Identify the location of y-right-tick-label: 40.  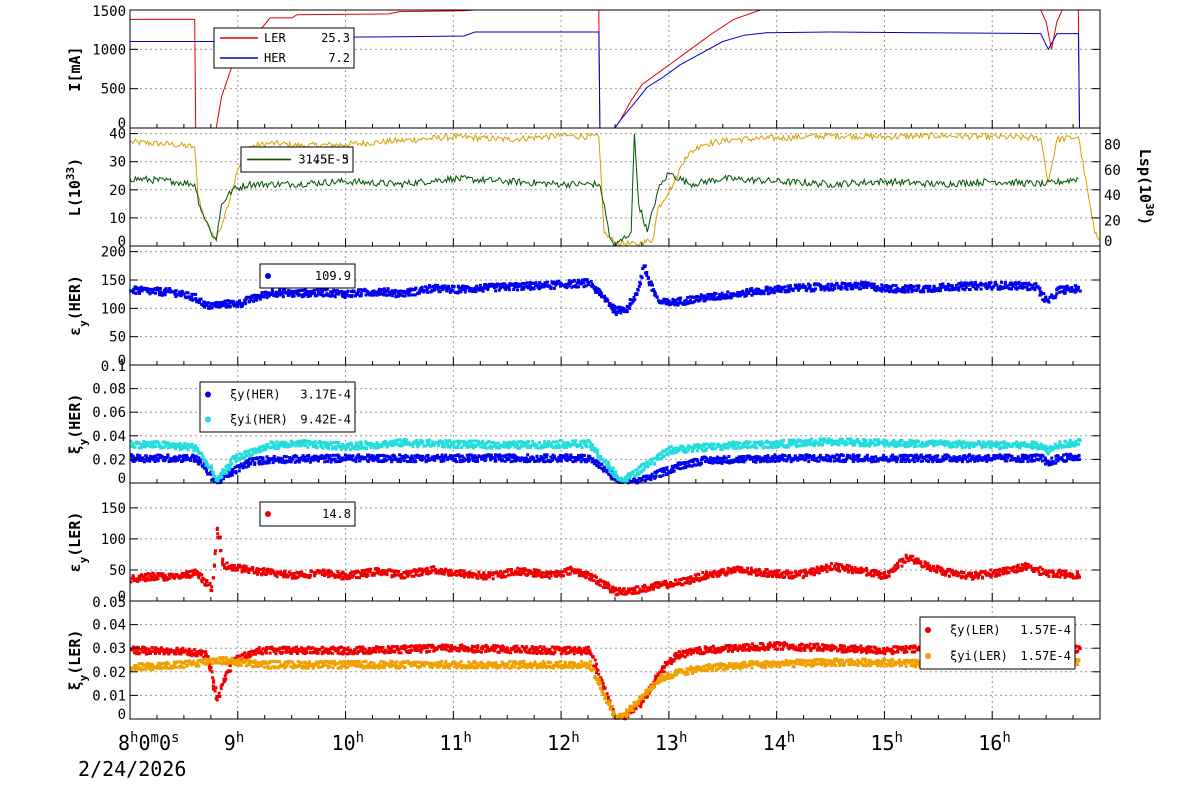
(1112, 196).